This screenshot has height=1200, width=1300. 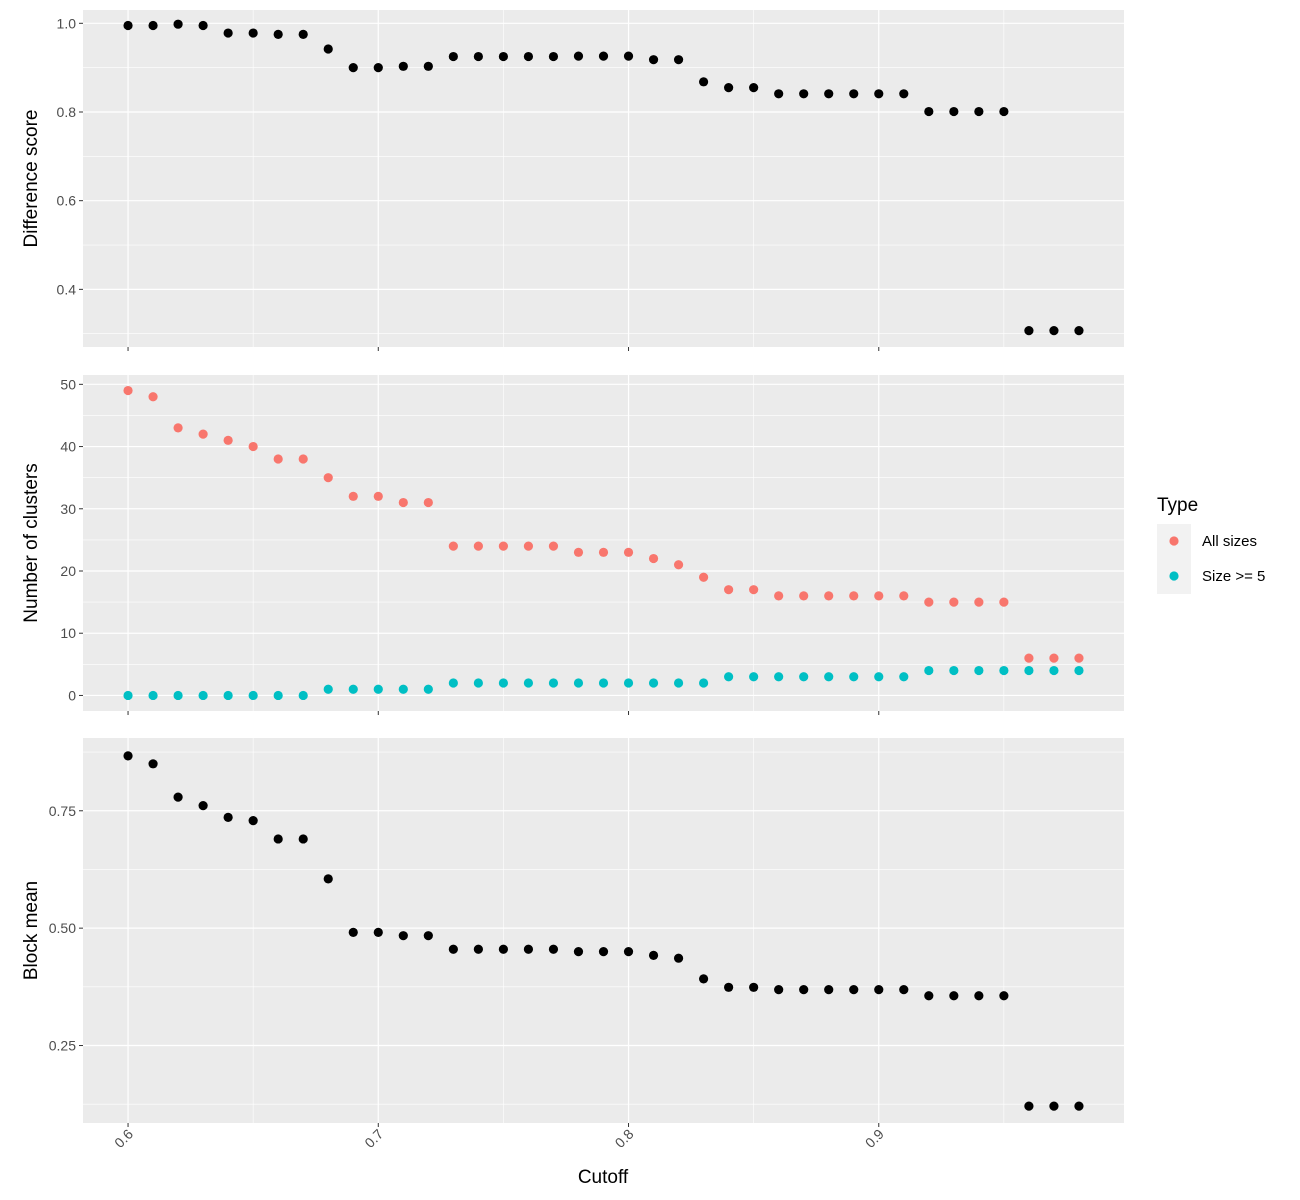 I want to click on y-tick-label: 0, so click(x=72, y=695).